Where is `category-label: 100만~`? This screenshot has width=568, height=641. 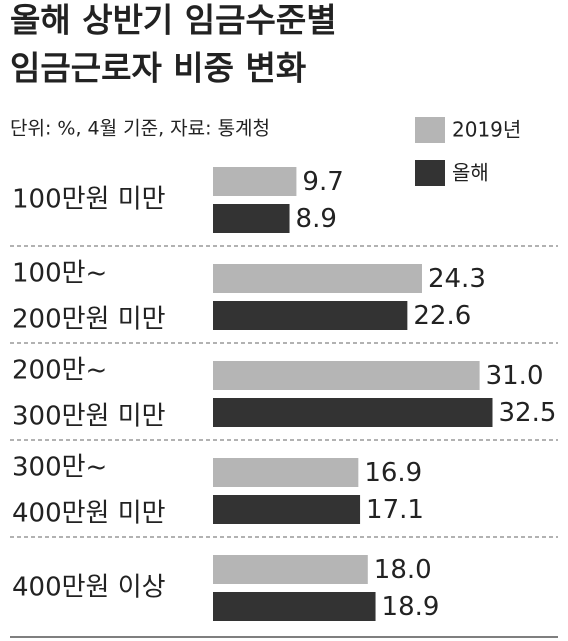
category-label: 100만~ is located at coordinates (59, 274).